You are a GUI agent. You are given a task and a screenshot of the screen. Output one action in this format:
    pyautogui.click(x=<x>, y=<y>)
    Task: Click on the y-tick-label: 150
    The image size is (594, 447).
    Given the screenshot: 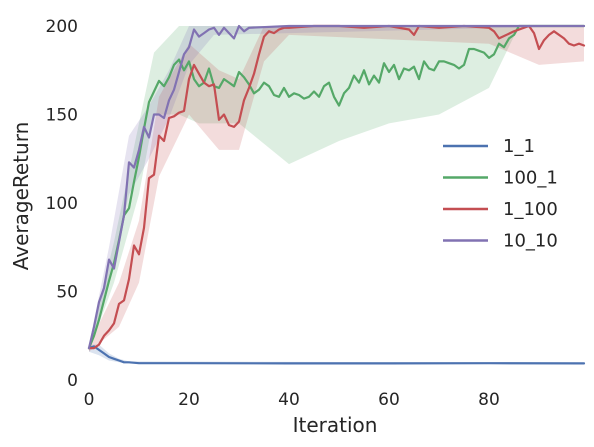 What is the action you would take?
    pyautogui.click(x=62, y=116)
    